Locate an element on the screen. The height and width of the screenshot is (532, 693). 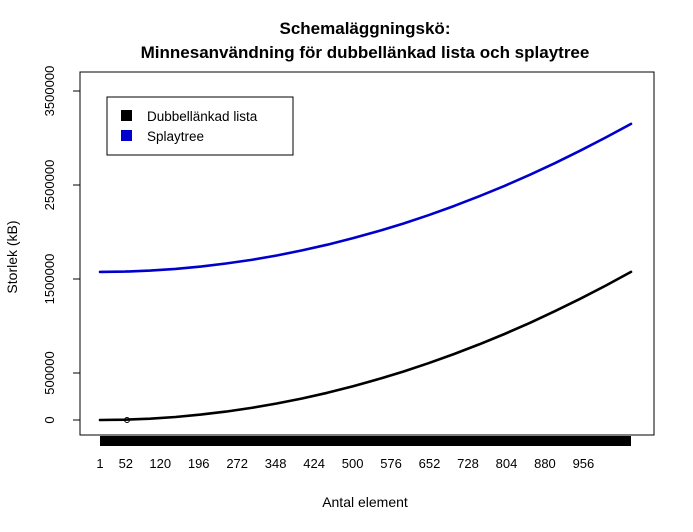
y-tick-label-2500000: 2500000 is located at coordinates (49, 185).